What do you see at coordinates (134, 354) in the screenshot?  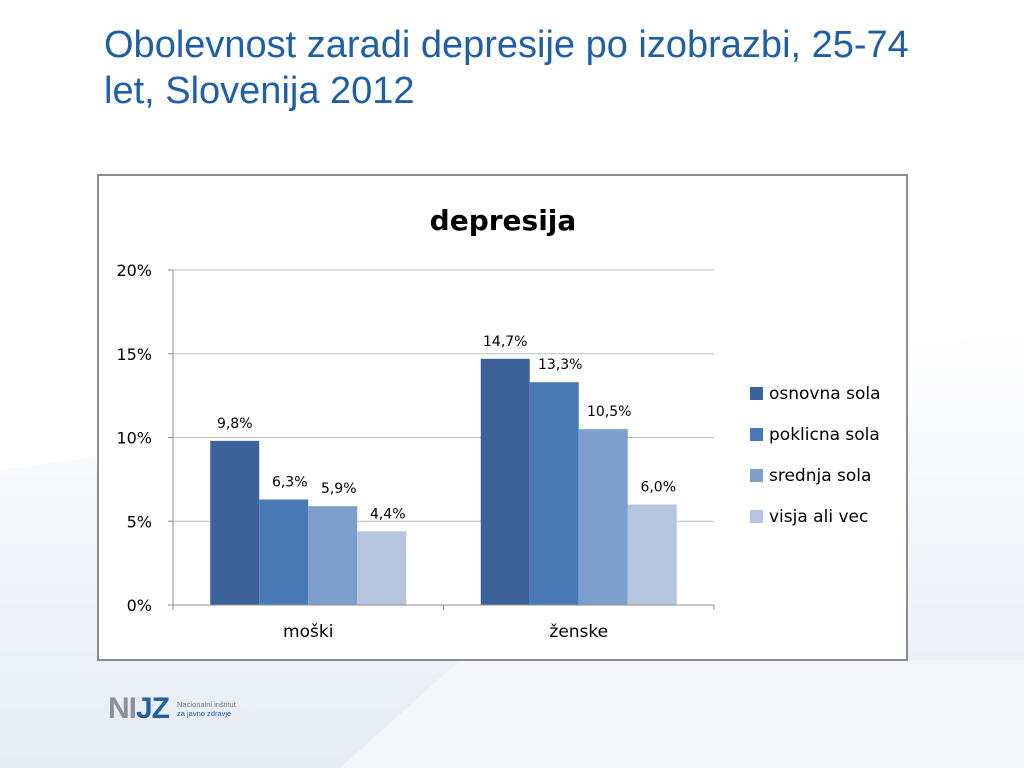 I see `y-tick-label: 15%` at bounding box center [134, 354].